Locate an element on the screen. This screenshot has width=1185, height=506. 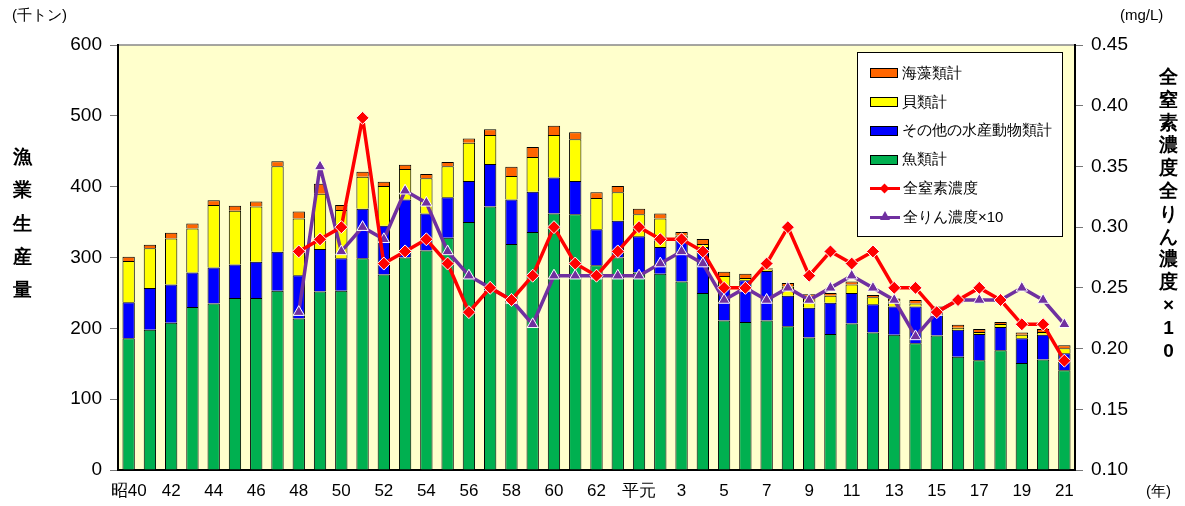
y2-tick-label: 0.15 is located at coordinates (1109, 408).